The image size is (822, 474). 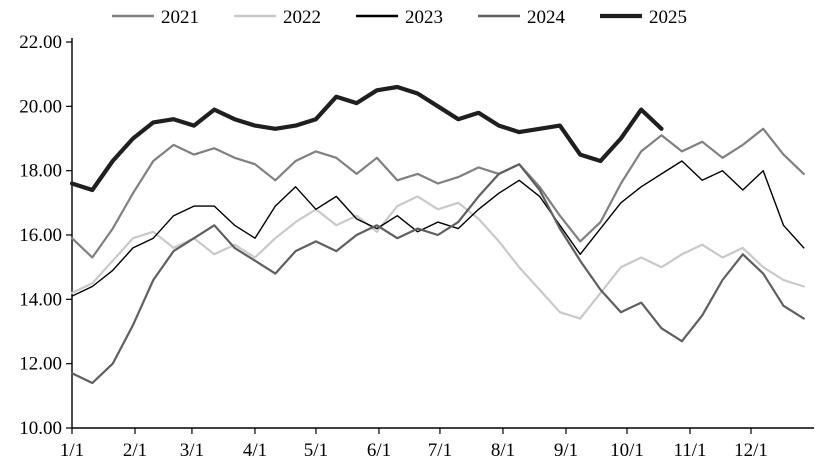 I want to click on x-axis-label: 11/1, so click(x=689, y=450).